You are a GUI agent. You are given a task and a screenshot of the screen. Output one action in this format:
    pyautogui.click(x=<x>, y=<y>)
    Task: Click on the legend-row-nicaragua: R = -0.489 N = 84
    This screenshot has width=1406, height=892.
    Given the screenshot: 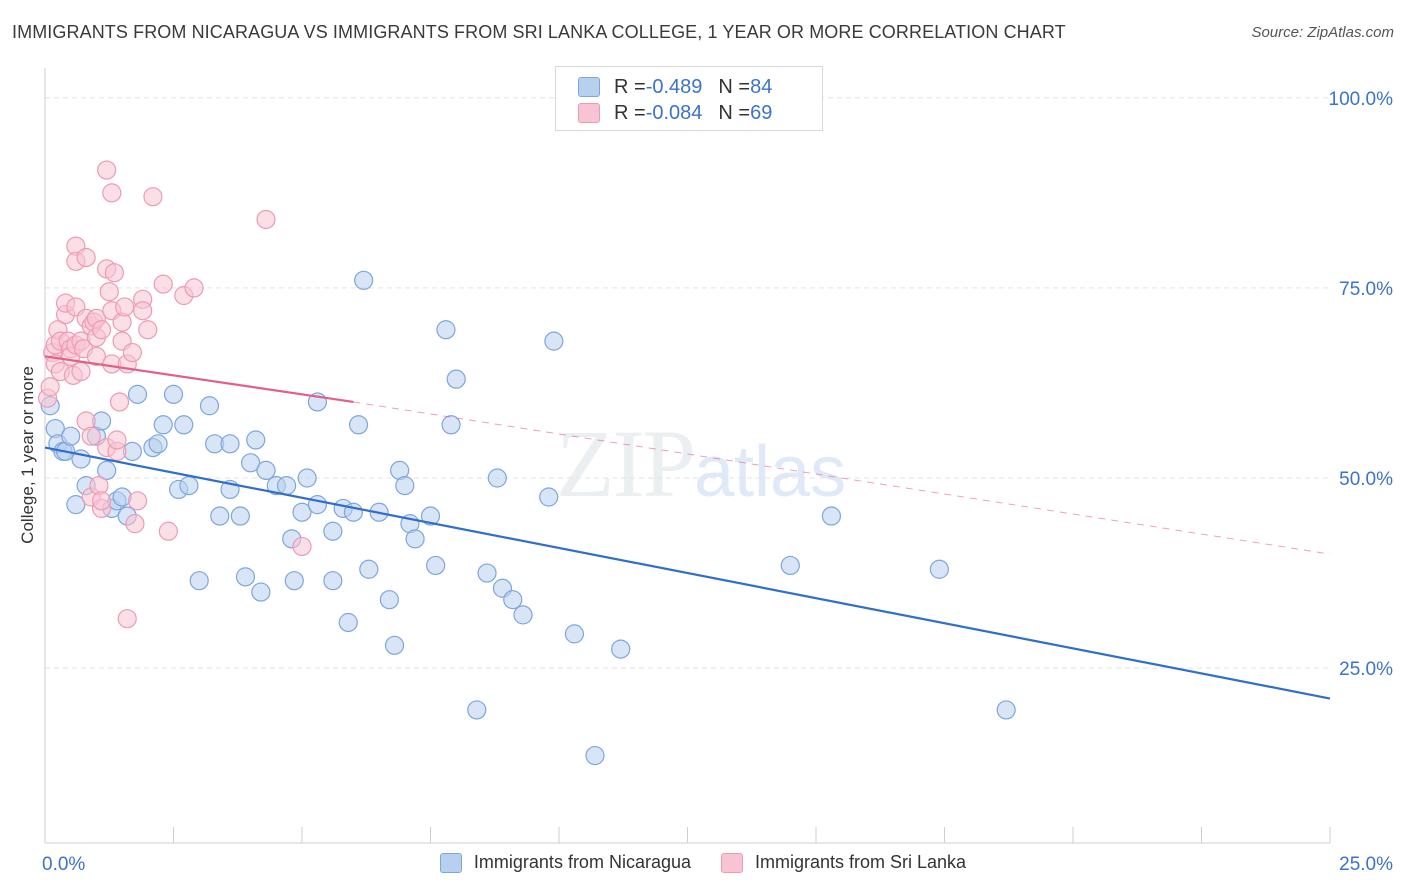 What is the action you would take?
    pyautogui.click(x=675, y=87)
    